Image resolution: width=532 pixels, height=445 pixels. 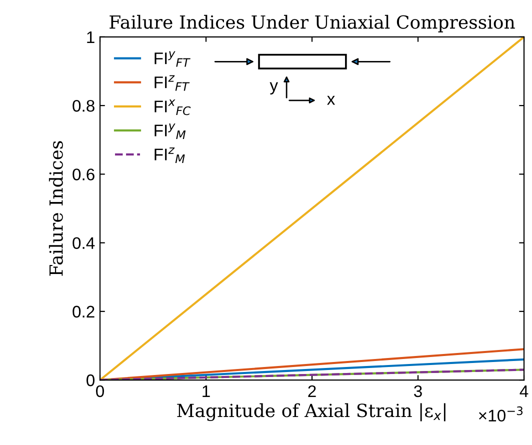 What do you see at coordinates (55, 208) in the screenshot?
I see `y-axis-title: Failure Indices` at bounding box center [55, 208].